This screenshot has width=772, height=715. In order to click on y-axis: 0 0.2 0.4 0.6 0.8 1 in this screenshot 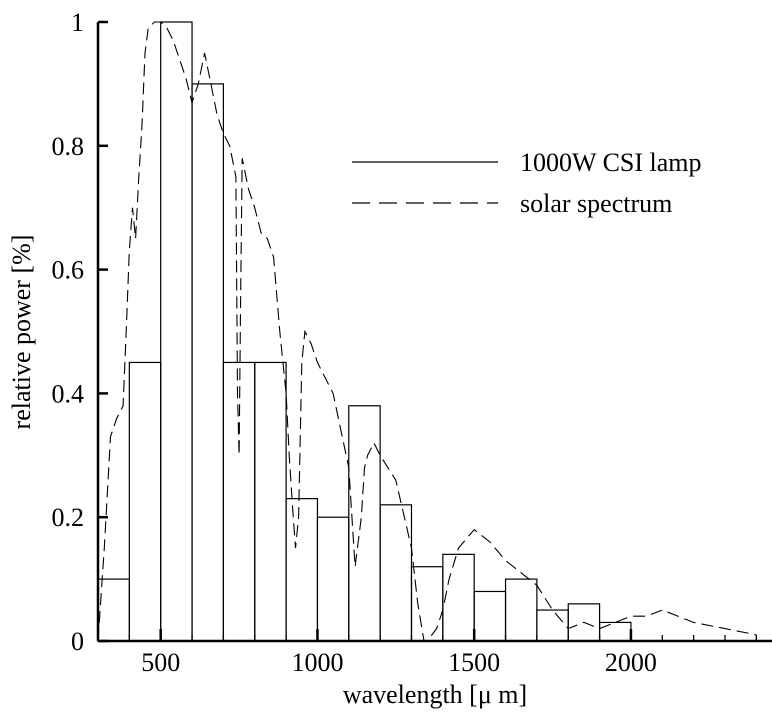, I will do `click(80, 332)`.